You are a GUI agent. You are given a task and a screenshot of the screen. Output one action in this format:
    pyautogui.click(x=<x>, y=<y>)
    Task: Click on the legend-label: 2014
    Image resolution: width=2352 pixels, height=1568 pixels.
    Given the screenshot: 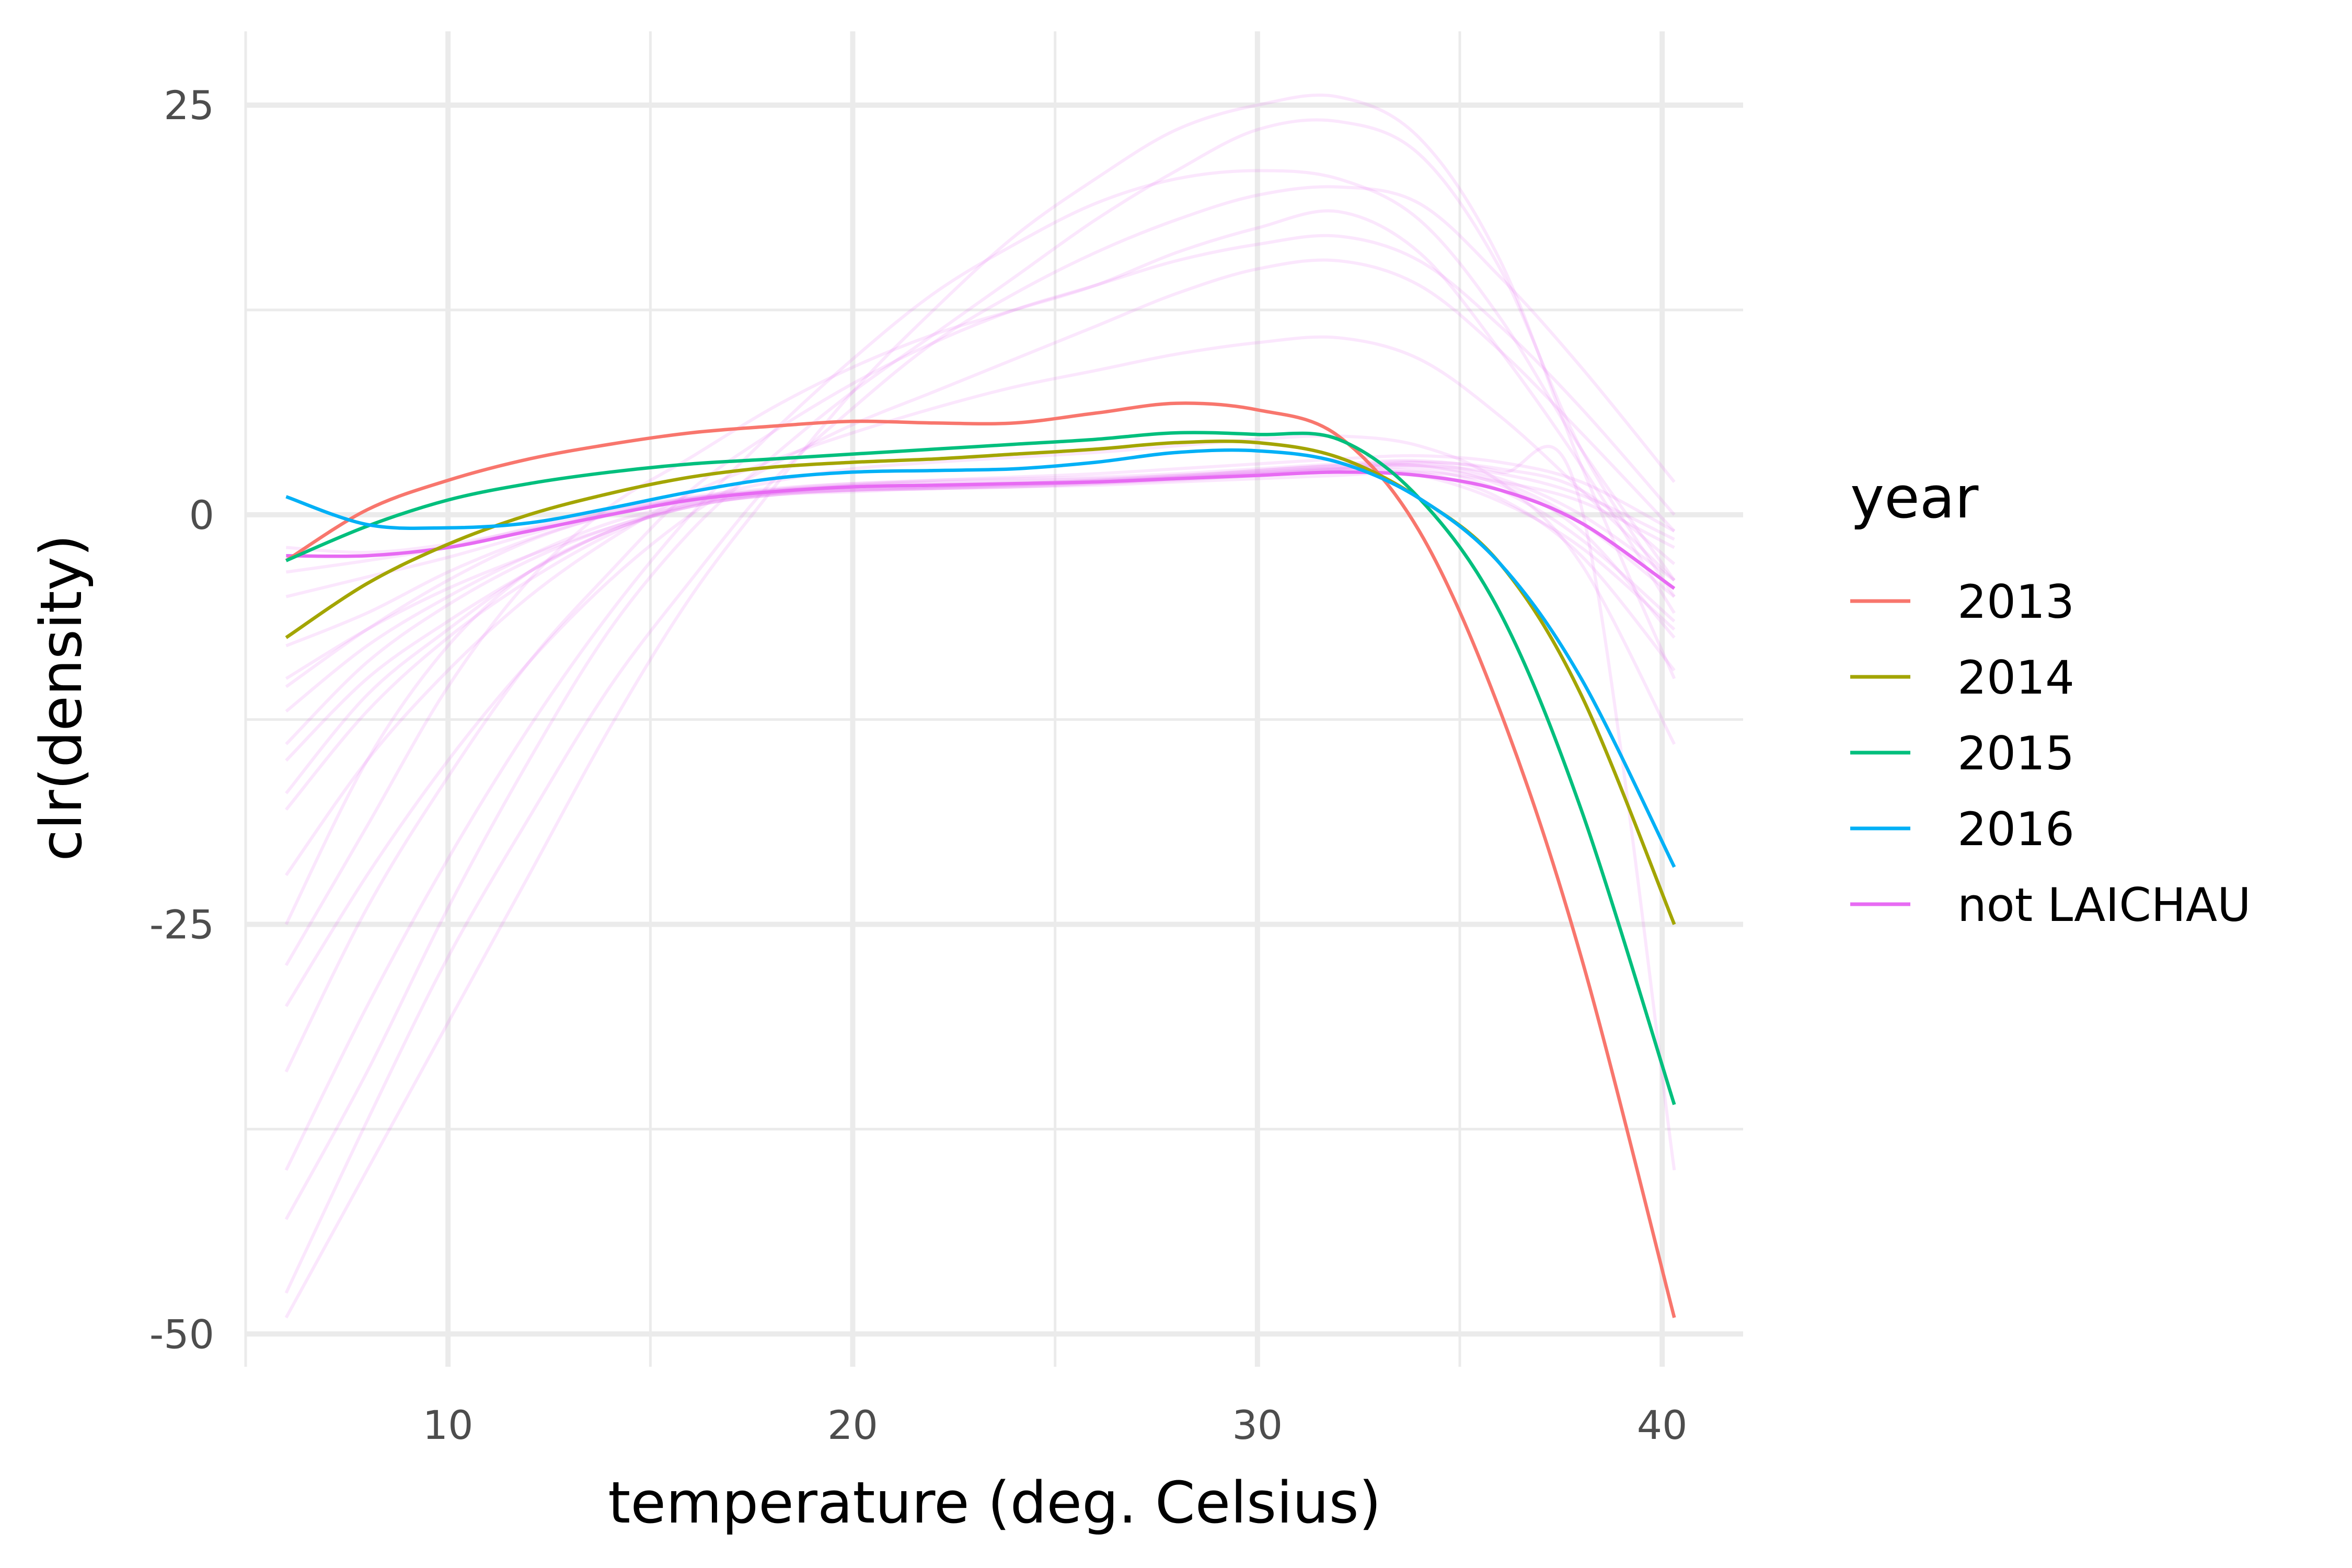 What is the action you would take?
    pyautogui.click(x=2015, y=678)
    